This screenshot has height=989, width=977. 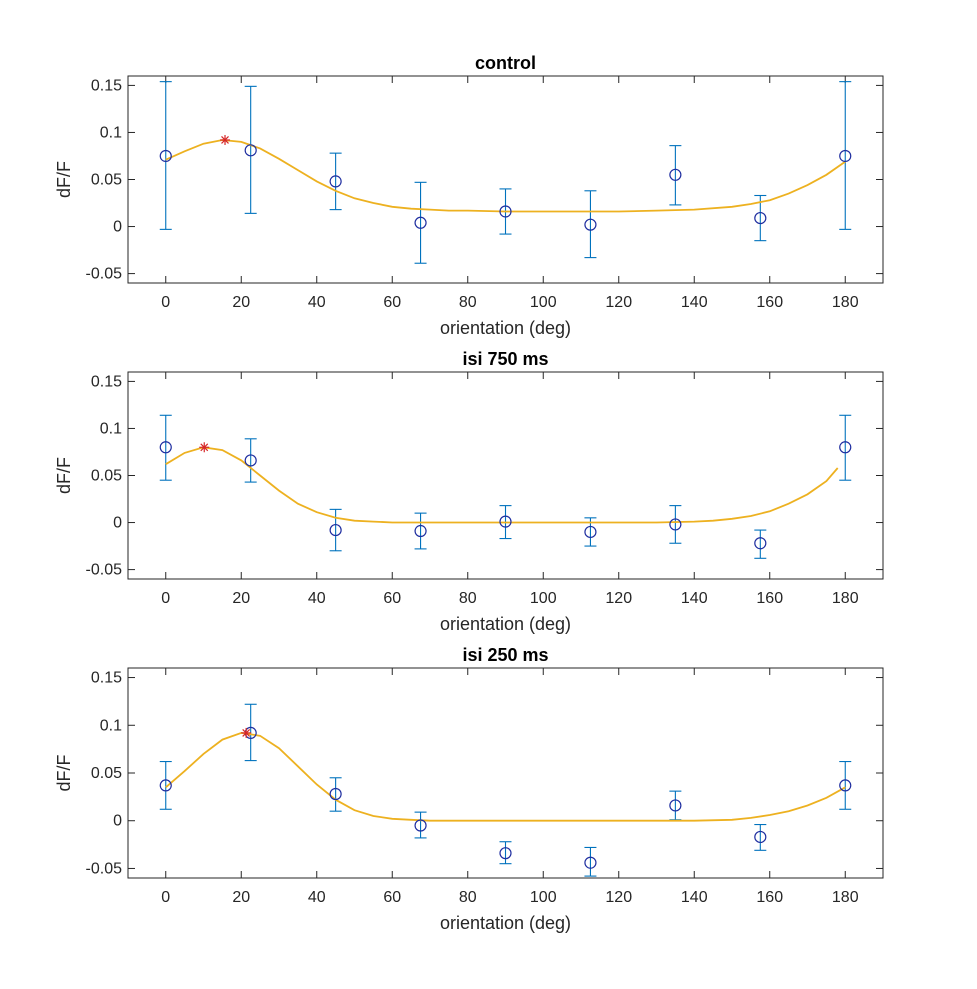 I want to click on chart-title: isi 750 ms, so click(x=505, y=359).